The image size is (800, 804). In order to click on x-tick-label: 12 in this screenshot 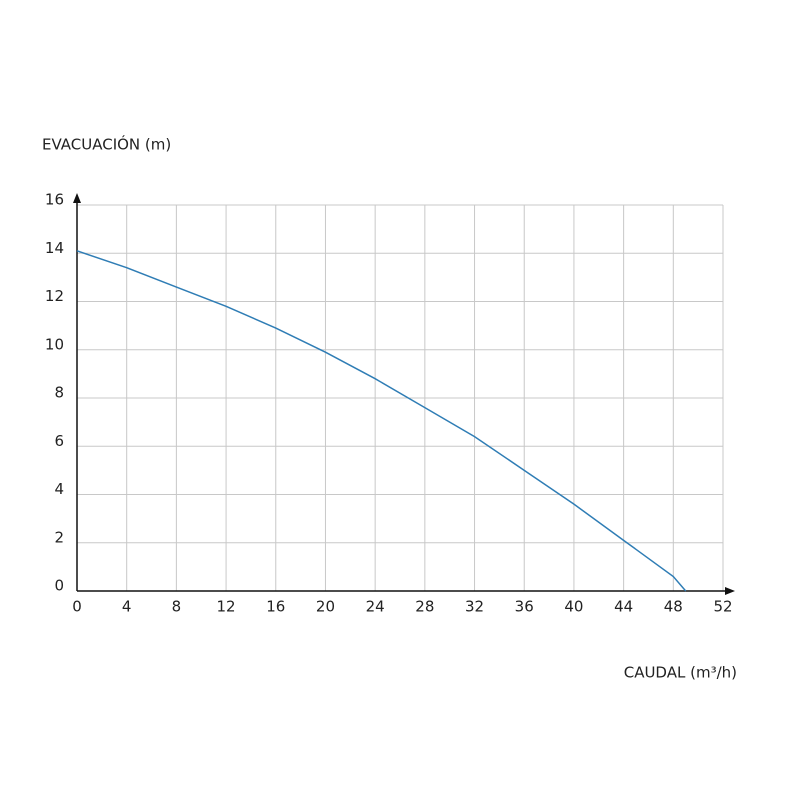, I will do `click(226, 607)`.